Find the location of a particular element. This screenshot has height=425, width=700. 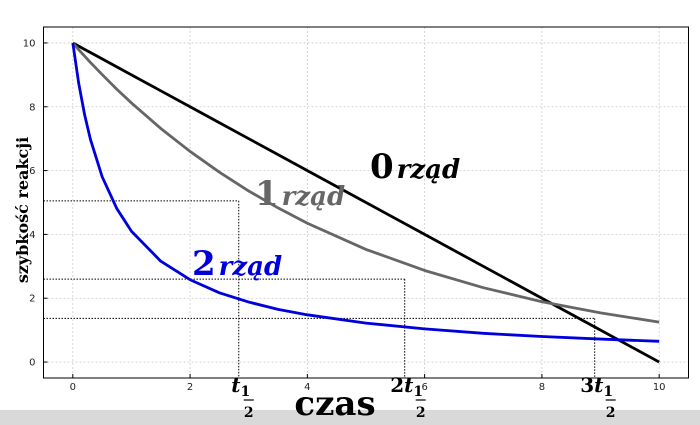

half-life-label: t1 is located at coordinates (240, 386).